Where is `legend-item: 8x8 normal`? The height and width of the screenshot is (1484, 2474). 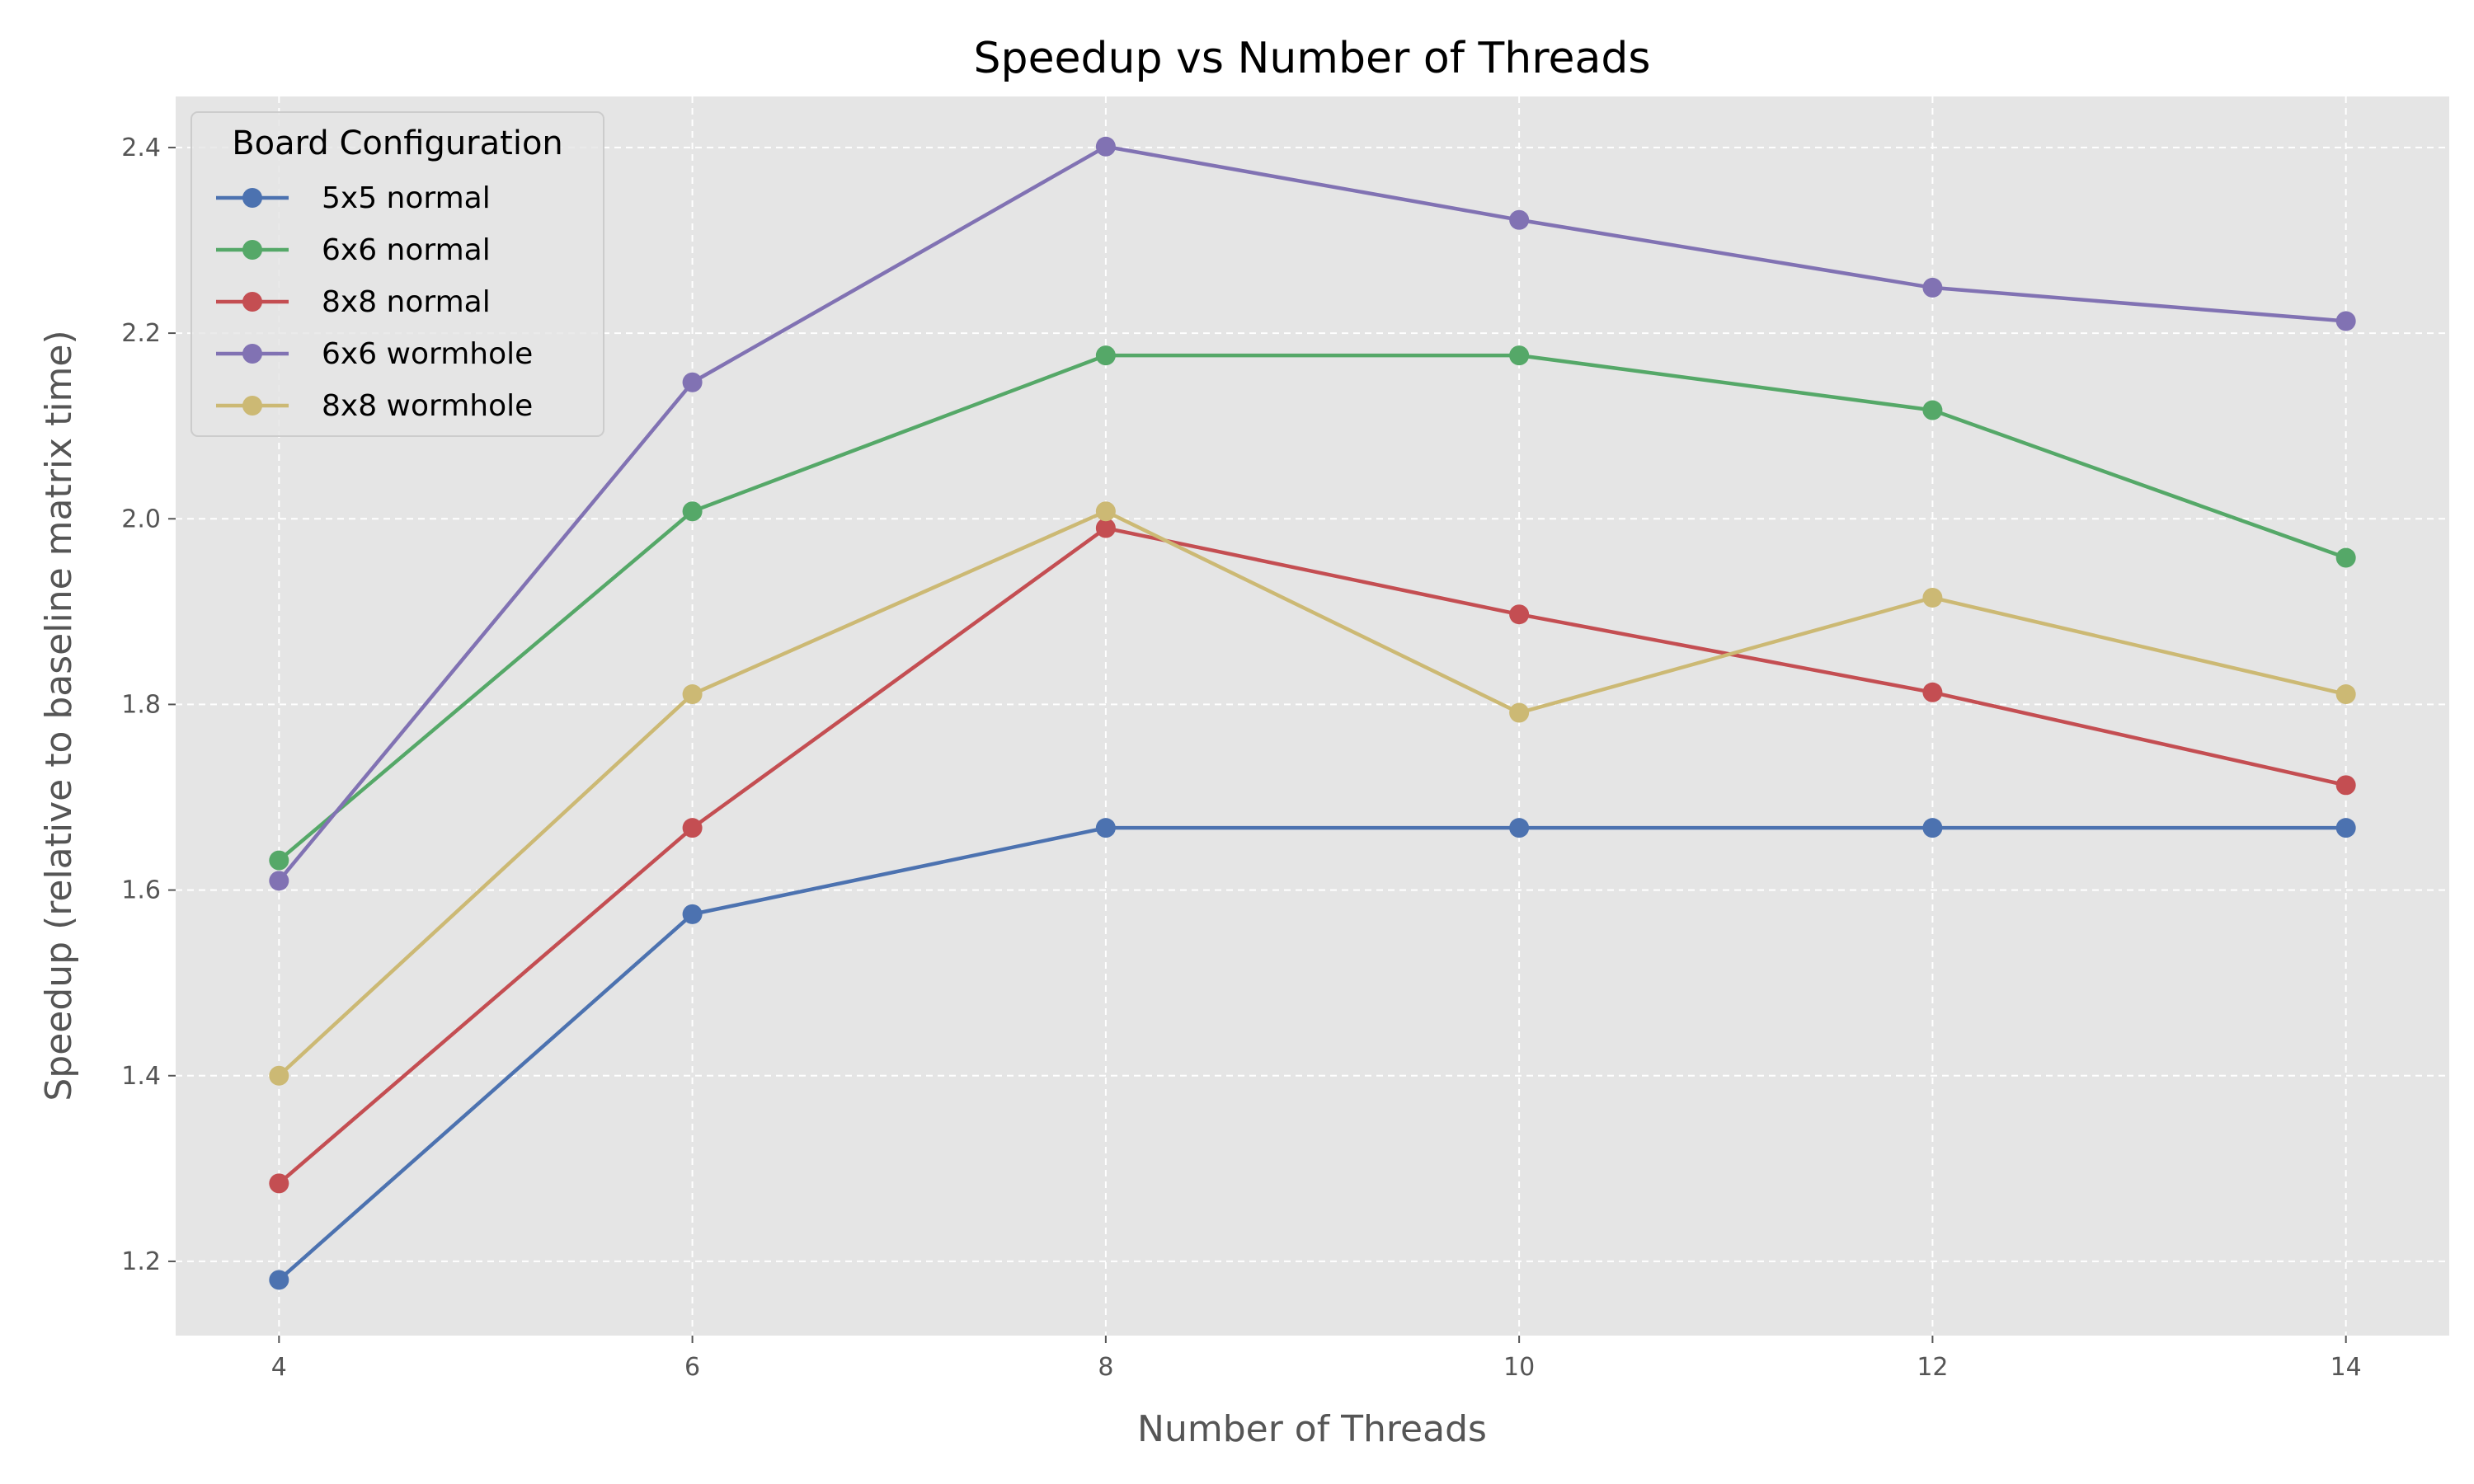 legend-item: 8x8 normal is located at coordinates (353, 302).